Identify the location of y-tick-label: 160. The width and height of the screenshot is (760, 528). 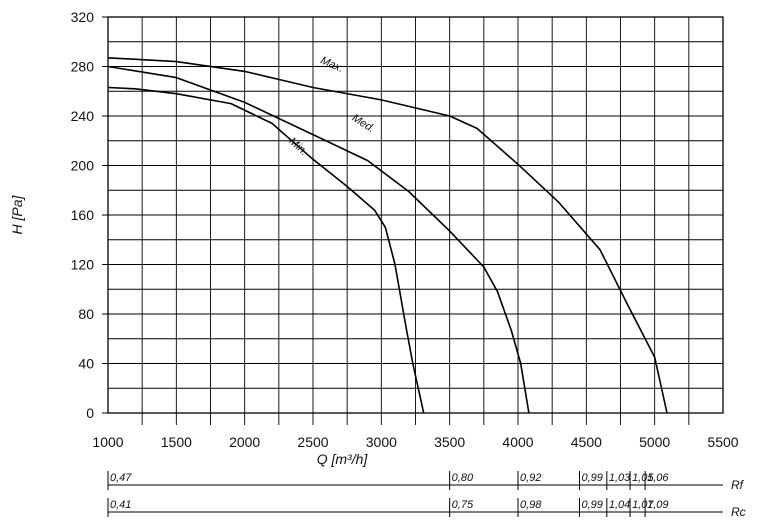
(83, 215).